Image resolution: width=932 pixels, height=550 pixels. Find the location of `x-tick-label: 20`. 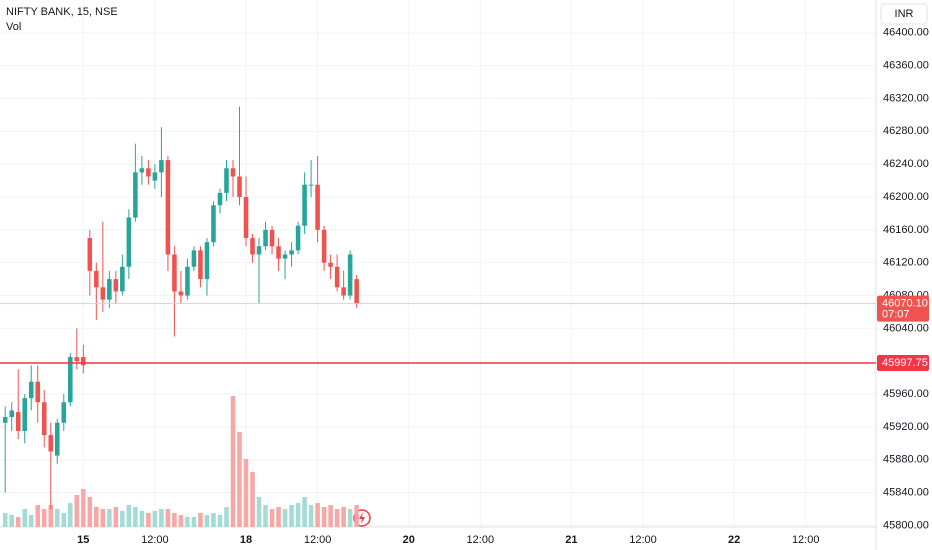

x-tick-label: 20 is located at coordinates (409, 540).